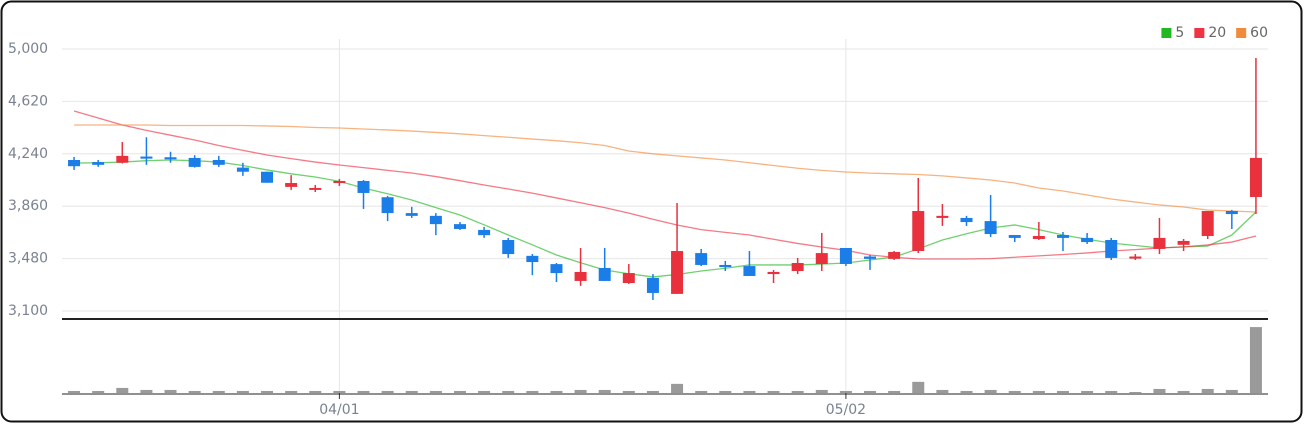 This screenshot has height=424, width=1304. What do you see at coordinates (846, 410) in the screenshot?
I see `x-tick-label: 05/02` at bounding box center [846, 410].